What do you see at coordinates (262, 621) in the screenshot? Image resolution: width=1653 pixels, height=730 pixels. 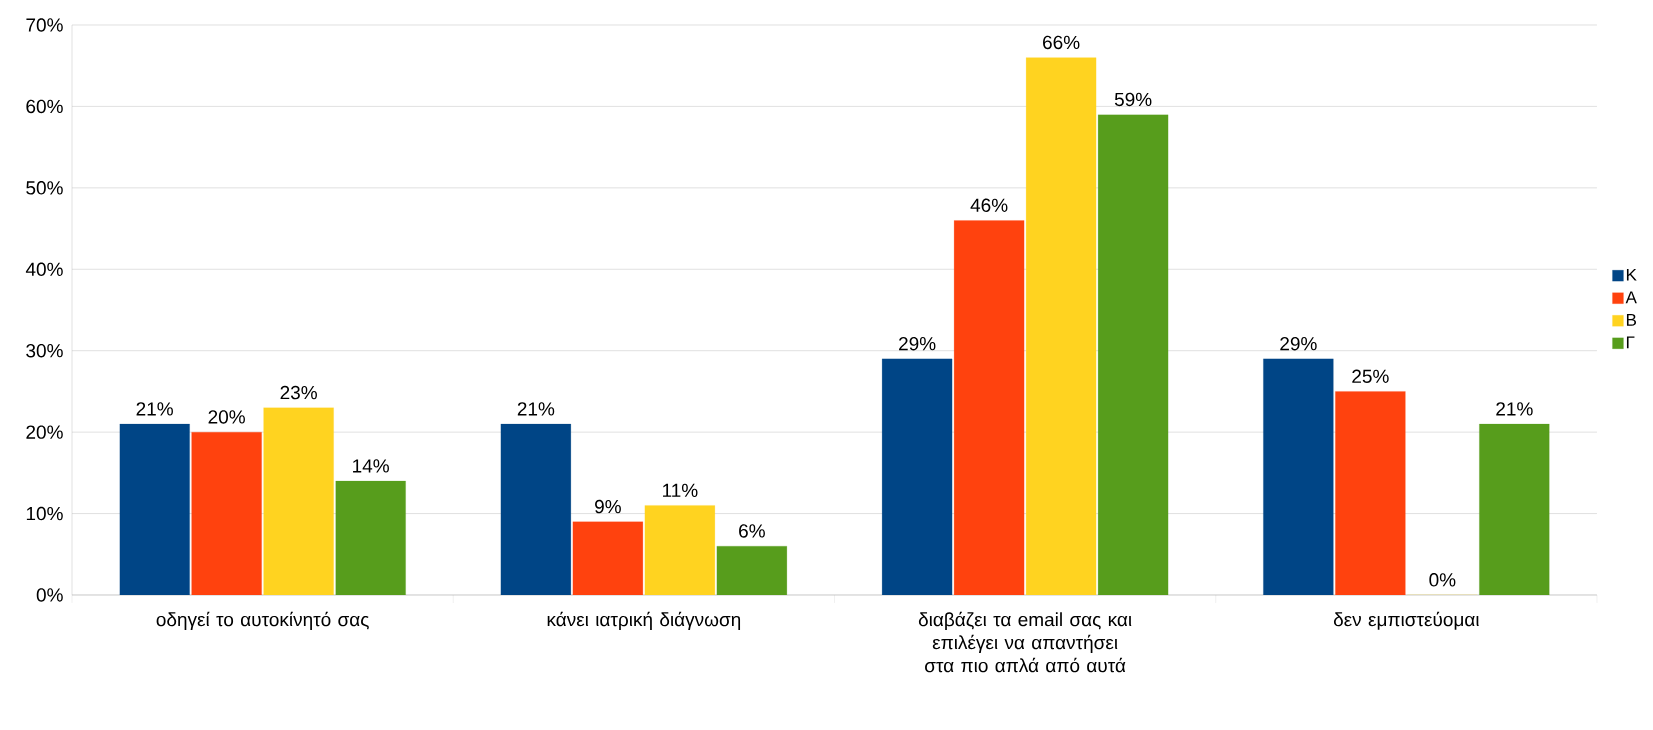 I see `x-tick-label: οδηγεί το αυτοκίνητό σας` at bounding box center [262, 621].